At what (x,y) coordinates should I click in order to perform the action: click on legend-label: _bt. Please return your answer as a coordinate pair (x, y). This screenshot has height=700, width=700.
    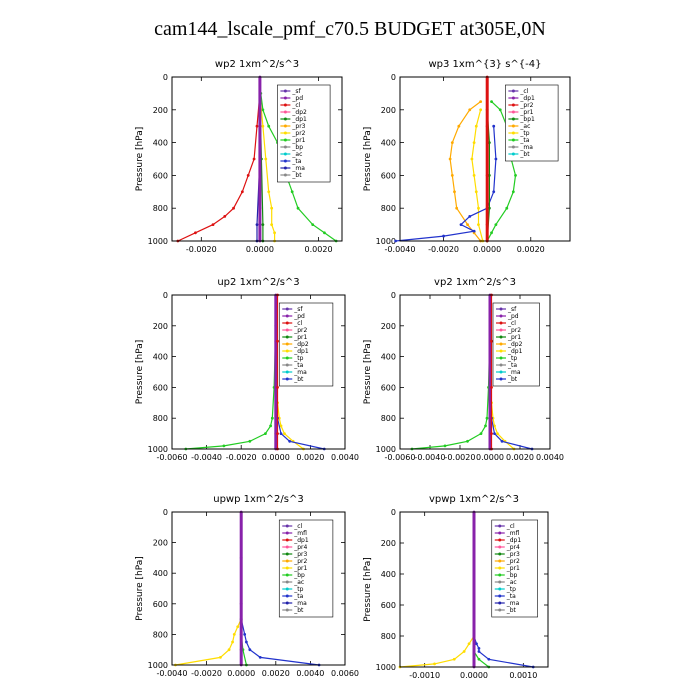
    Looking at the image, I should click on (524, 154).